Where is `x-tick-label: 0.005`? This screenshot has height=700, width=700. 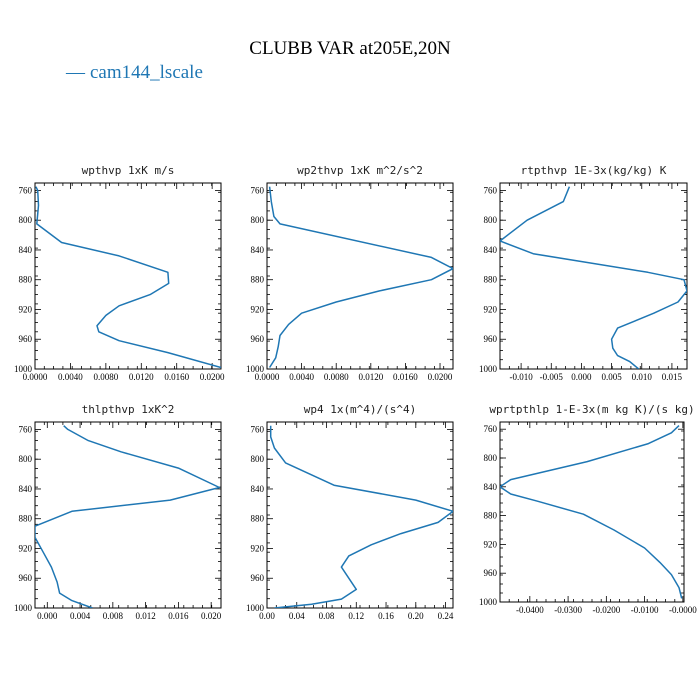
x-tick-label: 0.005 is located at coordinates (611, 377).